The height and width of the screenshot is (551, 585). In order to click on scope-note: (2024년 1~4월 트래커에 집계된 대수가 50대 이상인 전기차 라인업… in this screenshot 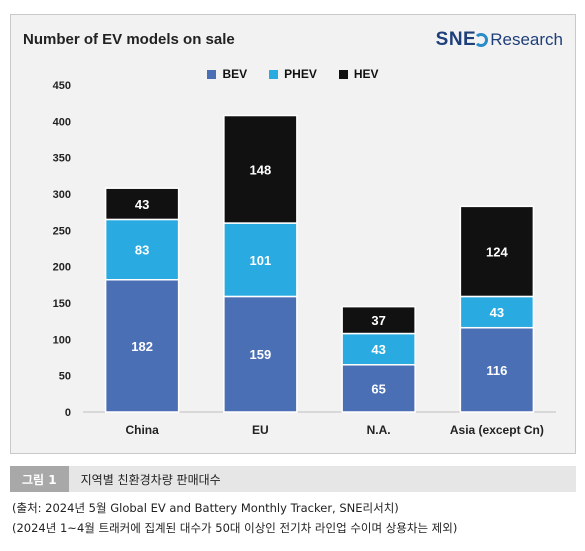, I will do `click(235, 528)`.